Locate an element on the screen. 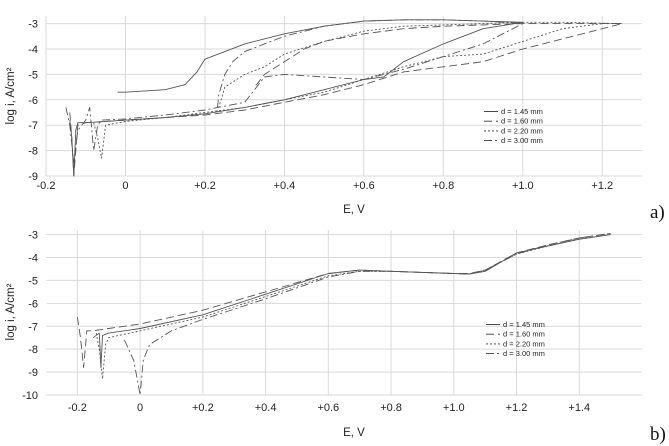 This screenshot has height=446, width=669. x-tick-label: +1.4 is located at coordinates (579, 408).